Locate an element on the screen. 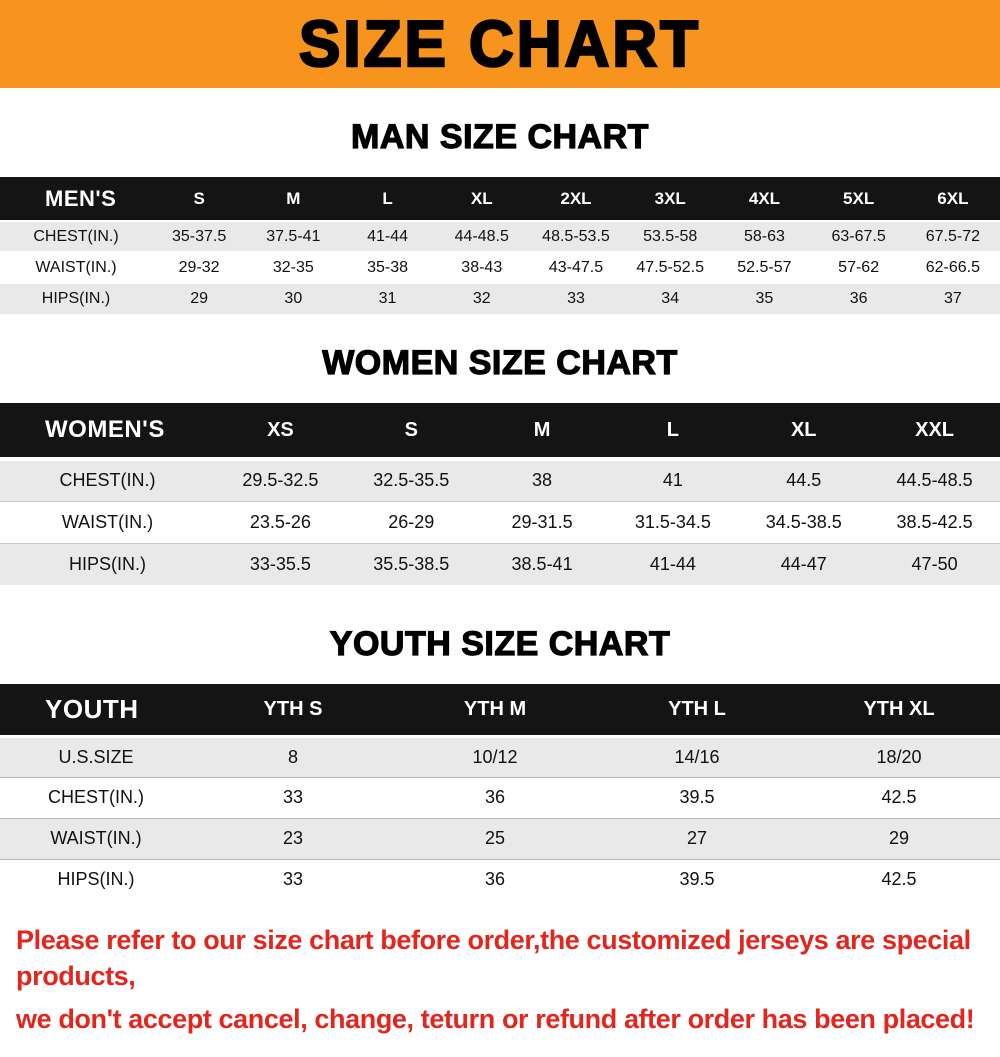 The image size is (1000, 1057). table-header-row: YOUTH YTH S YTH M YTH L YTH XL is located at coordinates (500, 710).